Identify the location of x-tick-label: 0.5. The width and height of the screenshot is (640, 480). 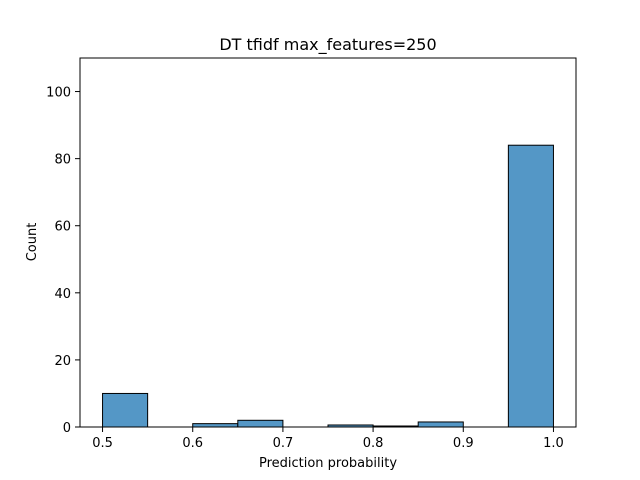
(102, 443).